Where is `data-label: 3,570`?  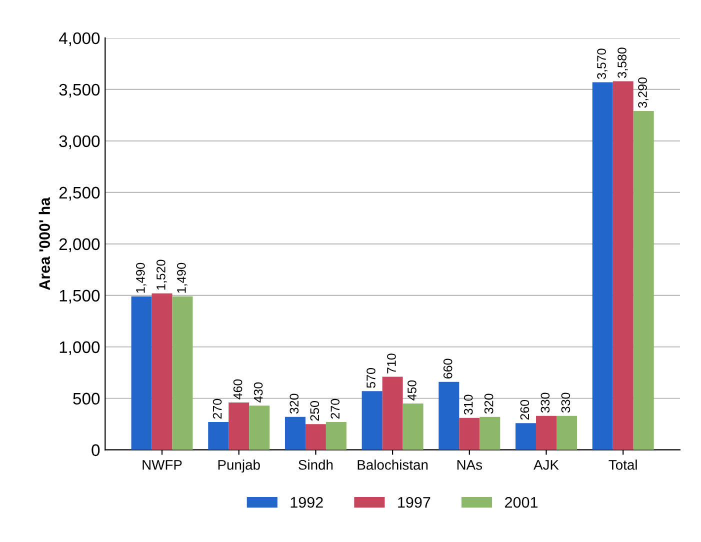
data-label: 3,570 is located at coordinates (602, 63).